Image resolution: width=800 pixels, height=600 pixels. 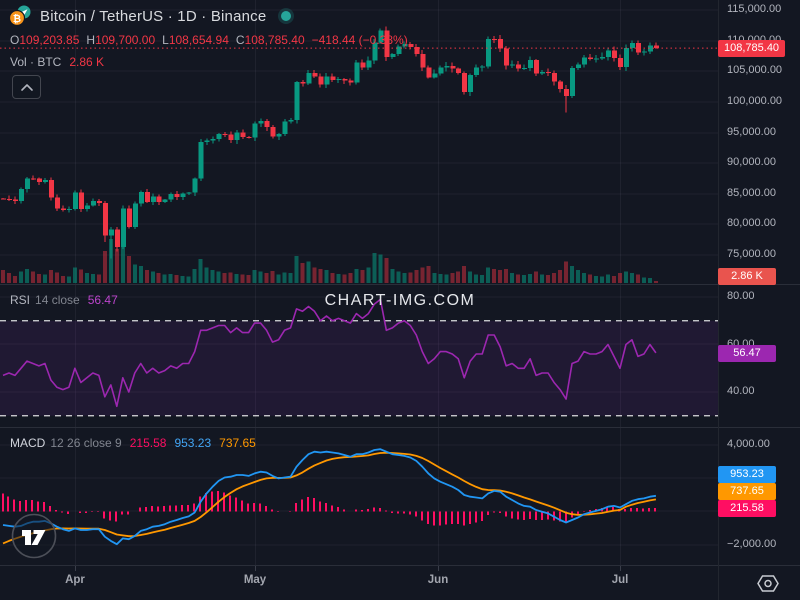 I want to click on macd-signal-badge: 737.65, so click(x=747, y=492).